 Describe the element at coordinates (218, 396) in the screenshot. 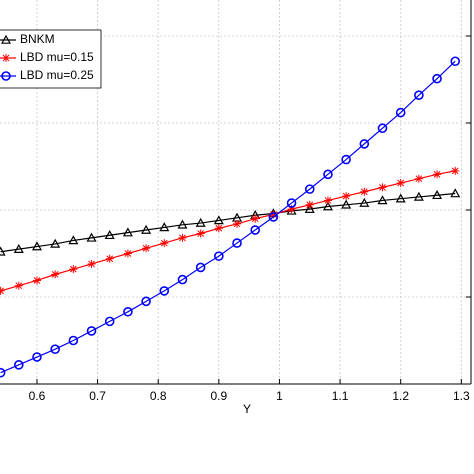

I see `x-tick-label: 0.9` at that location.